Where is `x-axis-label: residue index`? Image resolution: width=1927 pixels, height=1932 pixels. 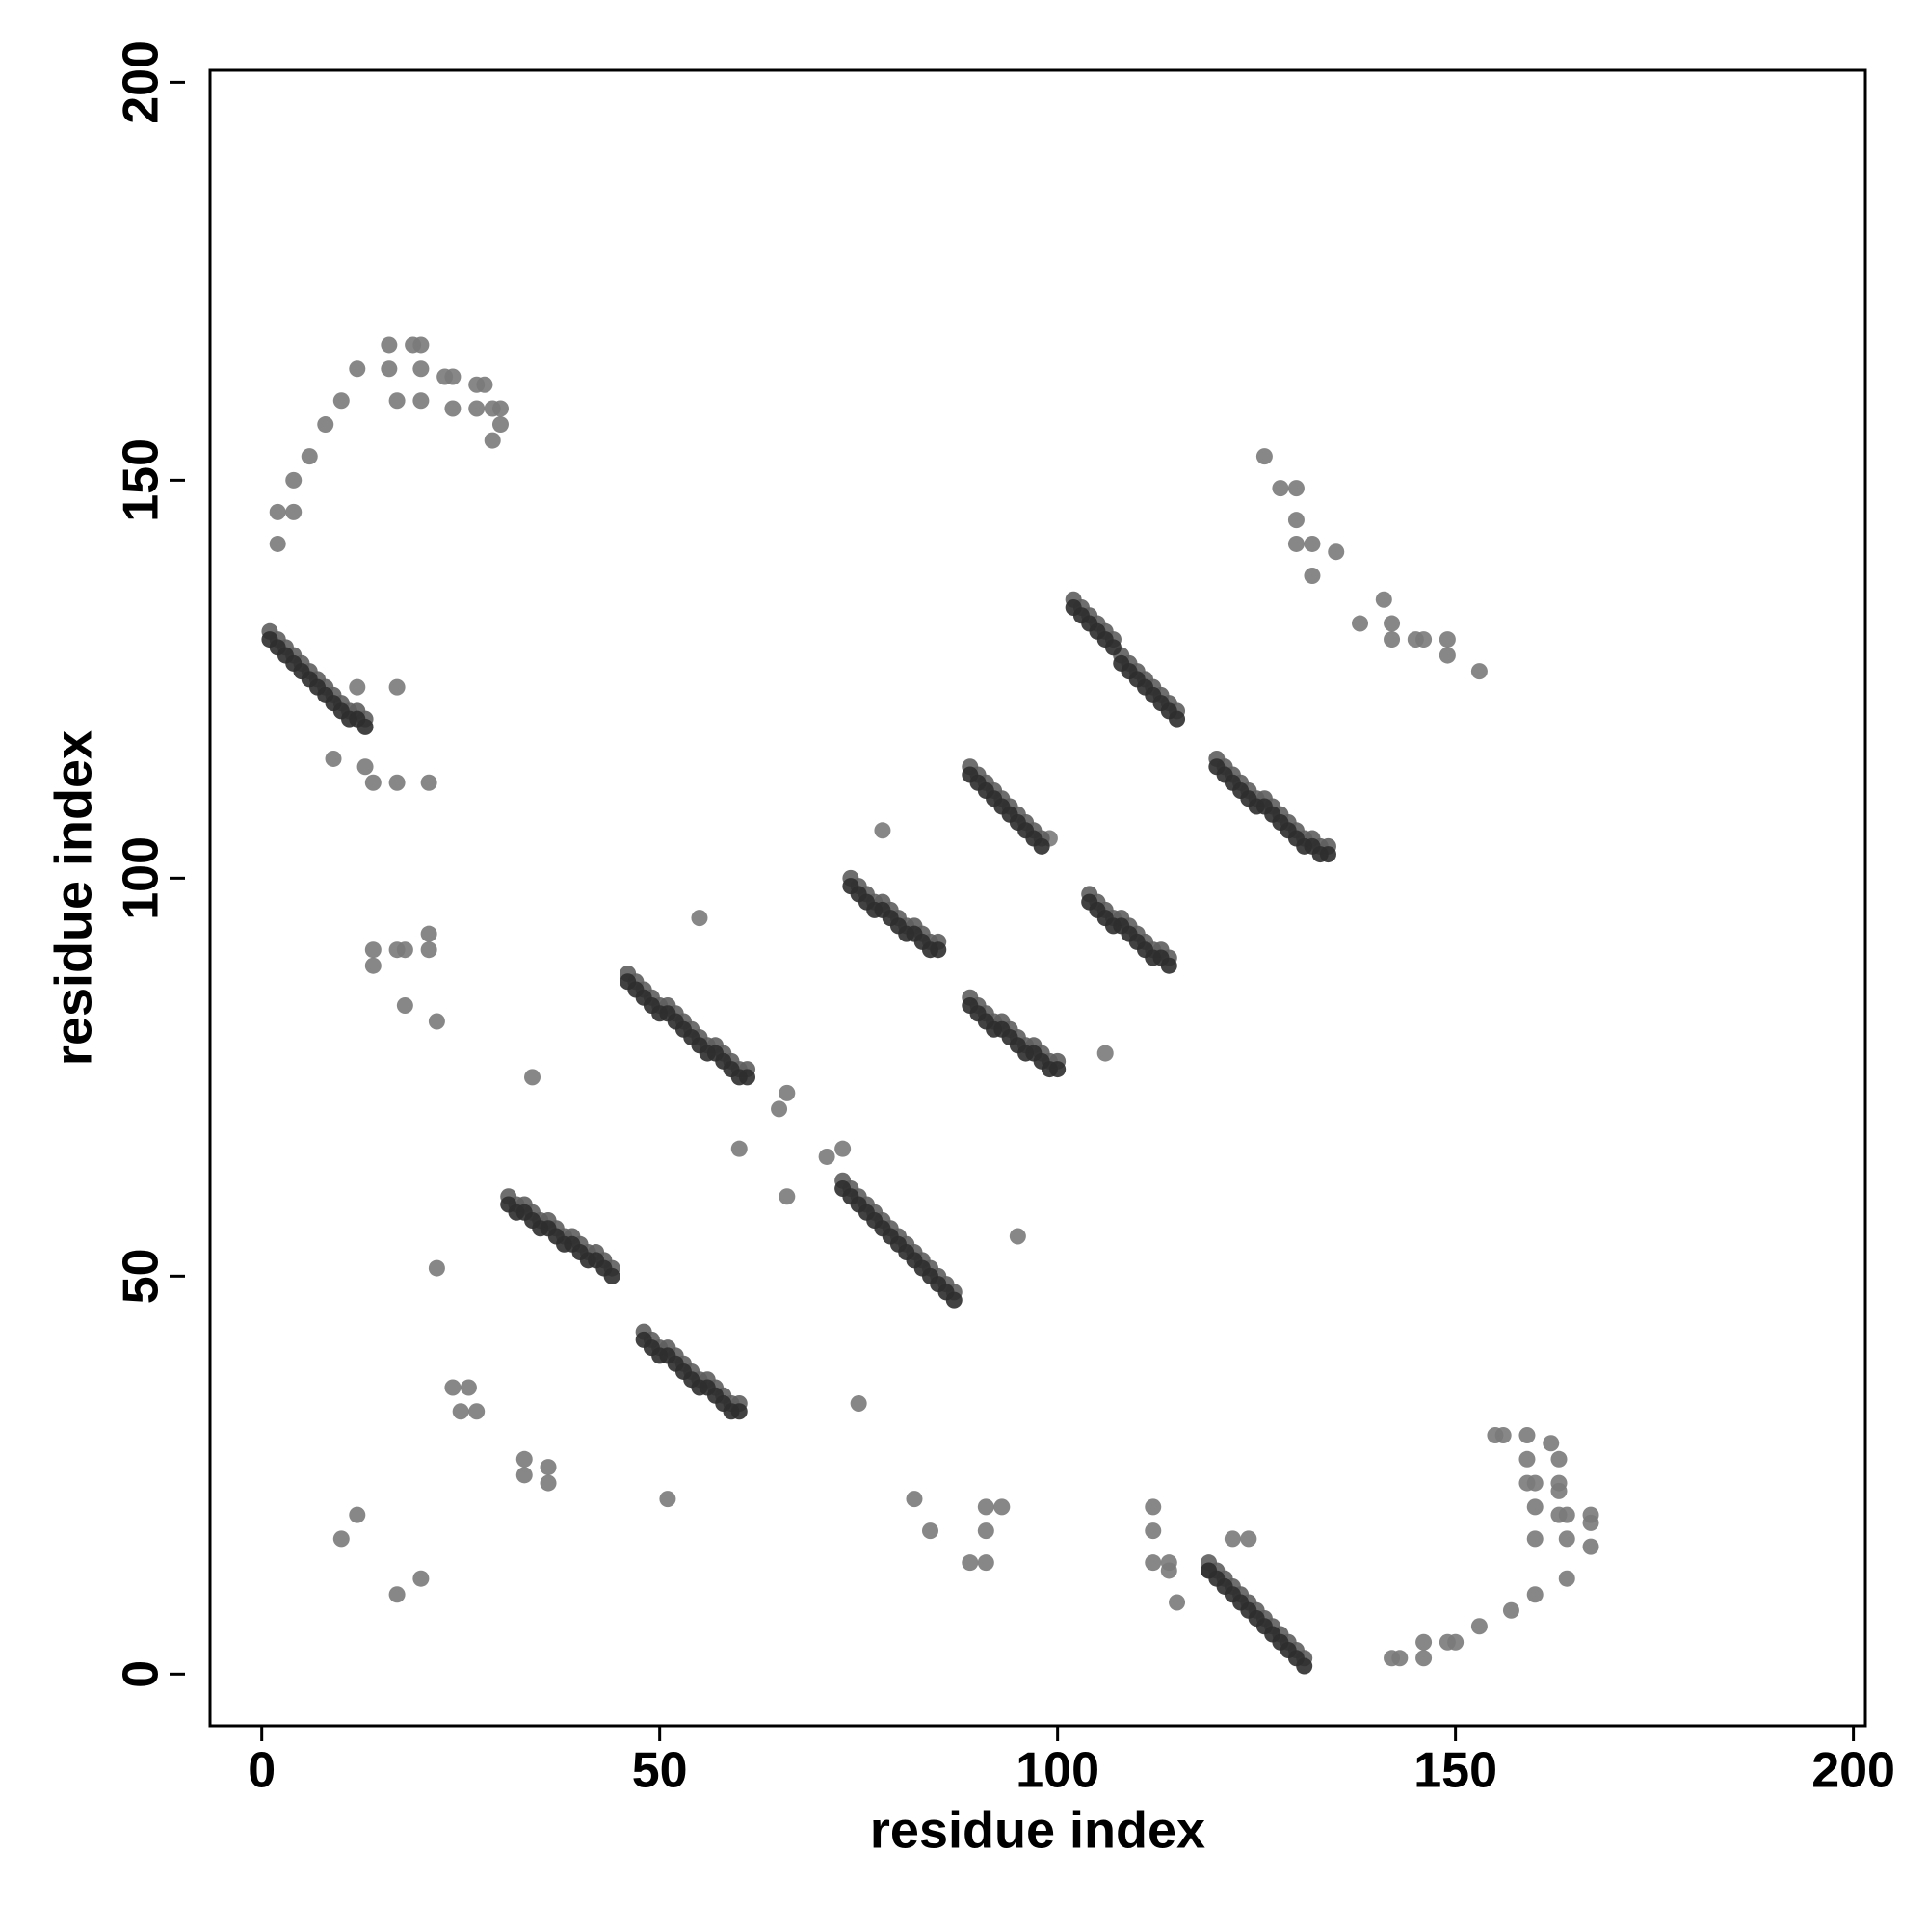 x-axis-label: residue index is located at coordinates (1037, 1830).